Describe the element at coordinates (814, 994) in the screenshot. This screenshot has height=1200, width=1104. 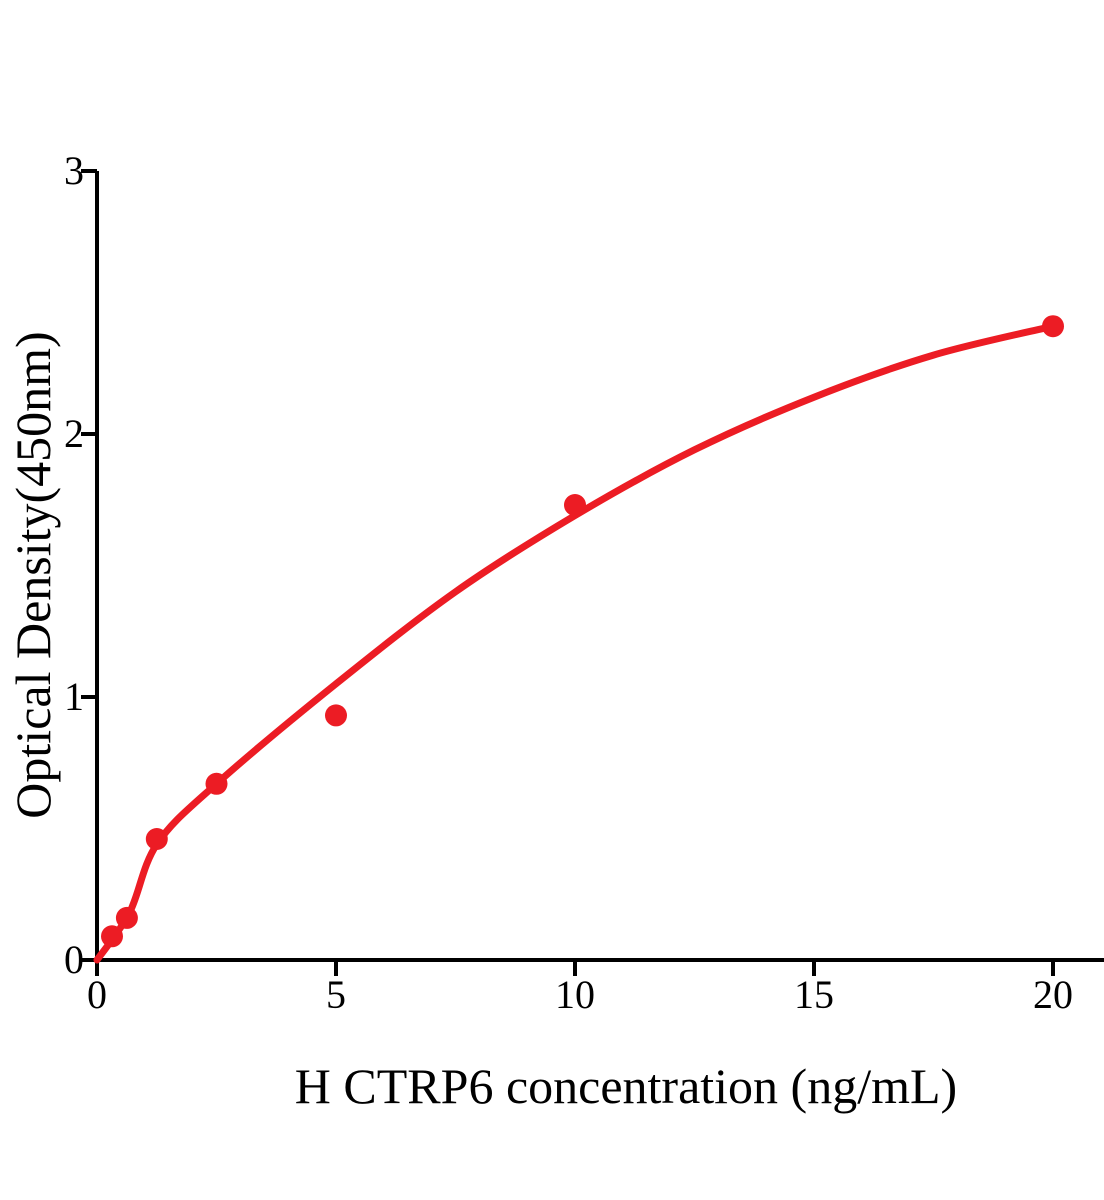
I see `x-tick-label: 15` at that location.